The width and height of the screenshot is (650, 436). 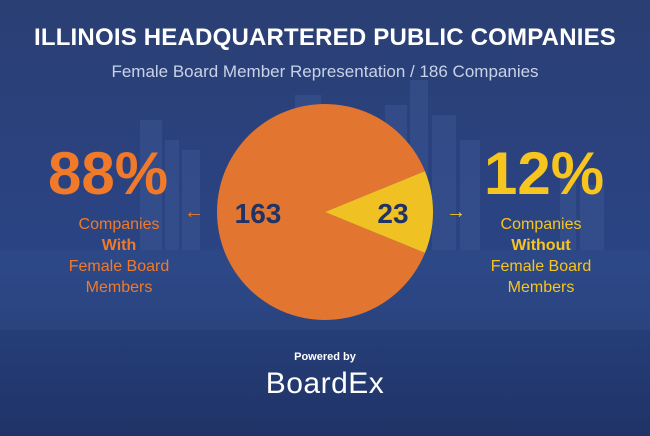 What do you see at coordinates (194, 212) in the screenshot?
I see `left-arrow-icon: ←` at bounding box center [194, 212].